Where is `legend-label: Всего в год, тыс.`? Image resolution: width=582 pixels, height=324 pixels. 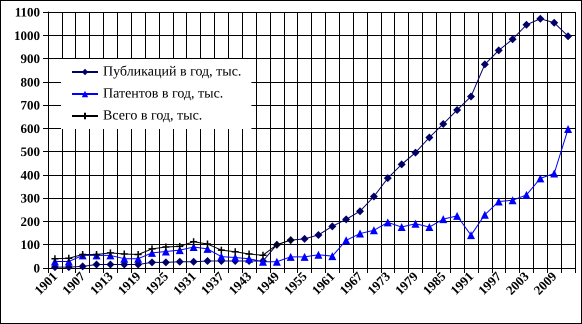
legend-label: Всего в год, тыс. is located at coordinates (152, 116).